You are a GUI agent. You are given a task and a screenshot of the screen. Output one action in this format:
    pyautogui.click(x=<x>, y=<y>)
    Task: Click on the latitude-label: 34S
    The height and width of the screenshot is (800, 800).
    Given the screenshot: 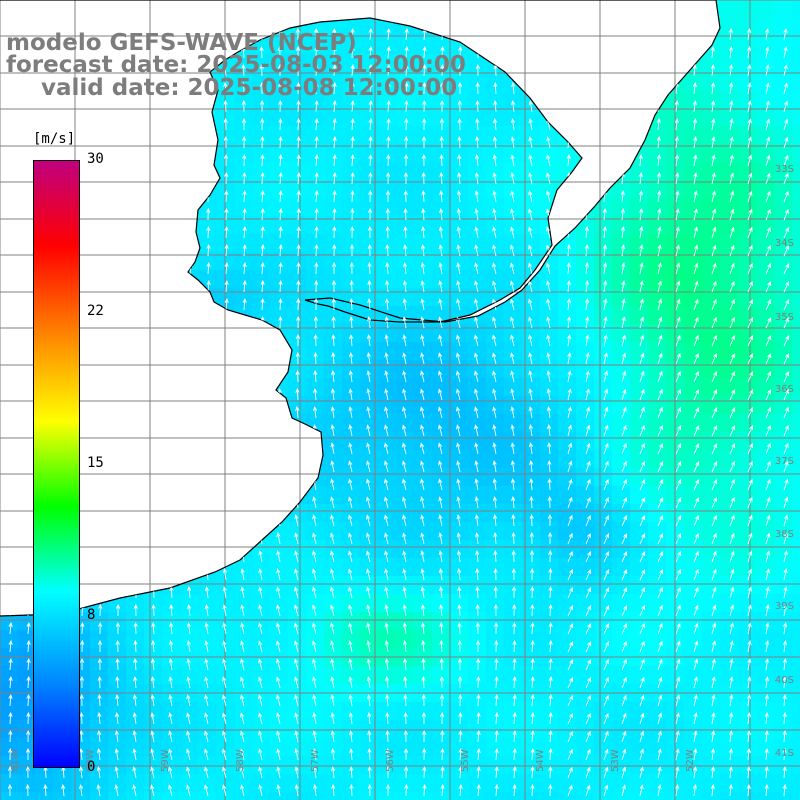 What is the action you would take?
    pyautogui.click(x=784, y=243)
    